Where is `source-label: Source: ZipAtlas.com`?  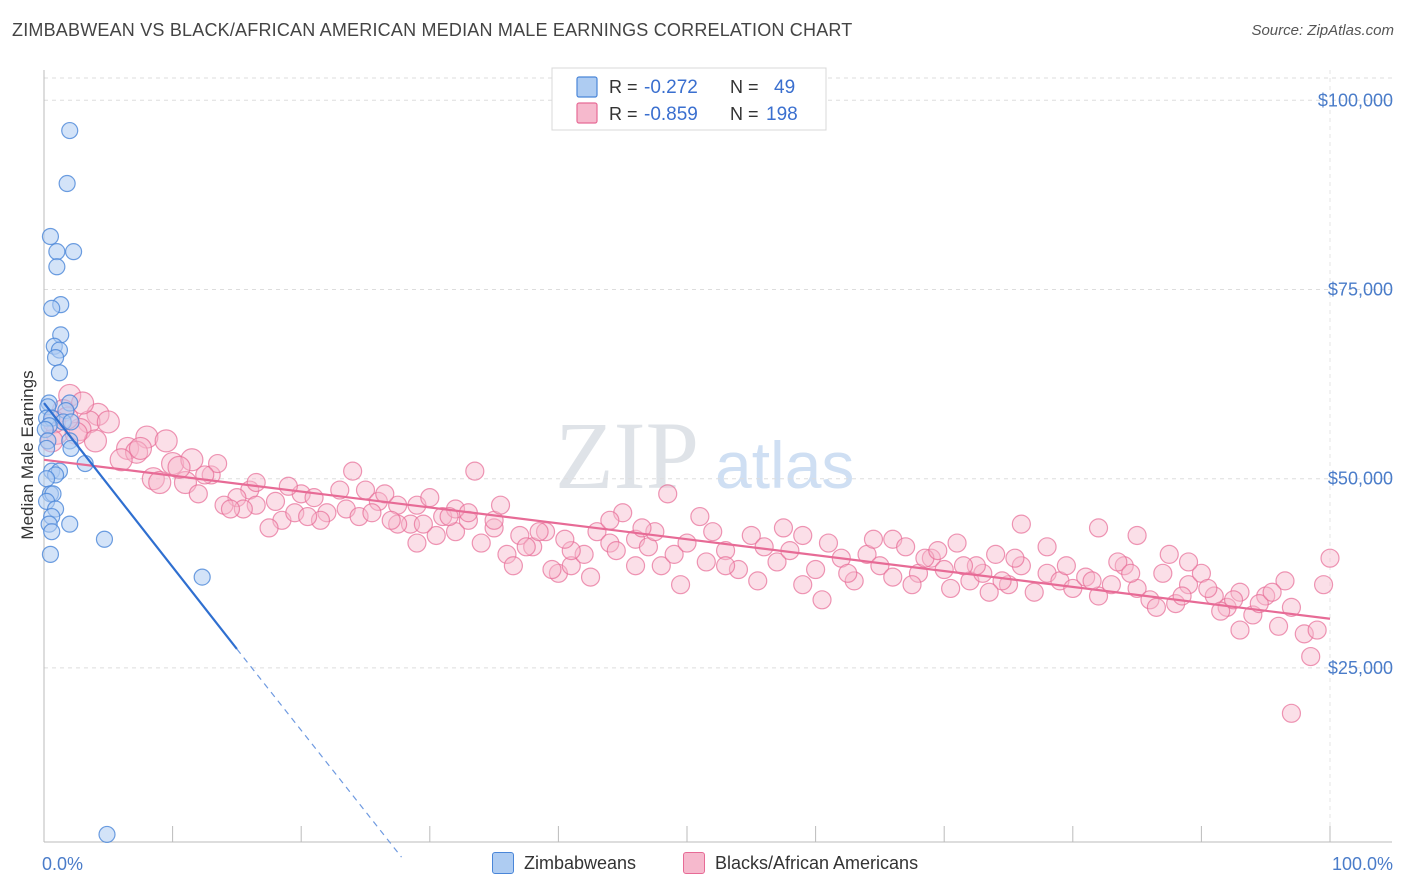
source-label: Source: ZipAtlas.com is located at coordinates (1322, 30).